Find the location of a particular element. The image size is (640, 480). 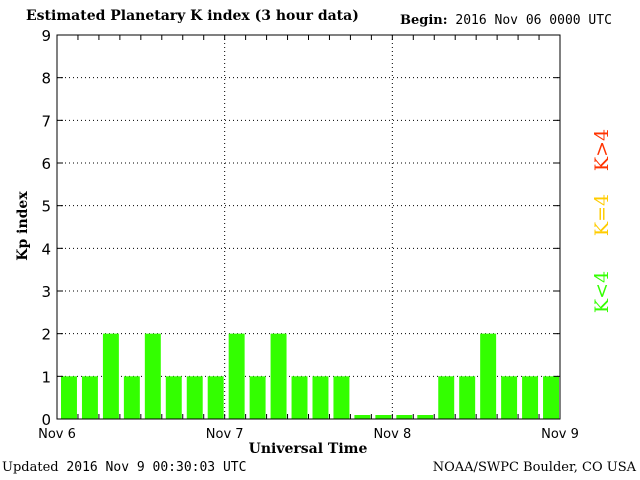

legend: K>4 K=4 K<4 is located at coordinates (602, 221).